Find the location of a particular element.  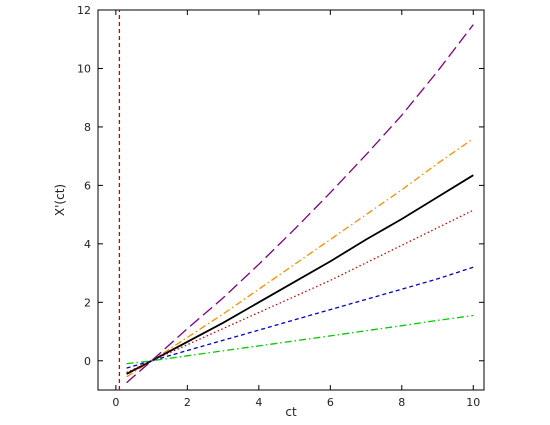

x-tick-label: 8 is located at coordinates (401, 402).